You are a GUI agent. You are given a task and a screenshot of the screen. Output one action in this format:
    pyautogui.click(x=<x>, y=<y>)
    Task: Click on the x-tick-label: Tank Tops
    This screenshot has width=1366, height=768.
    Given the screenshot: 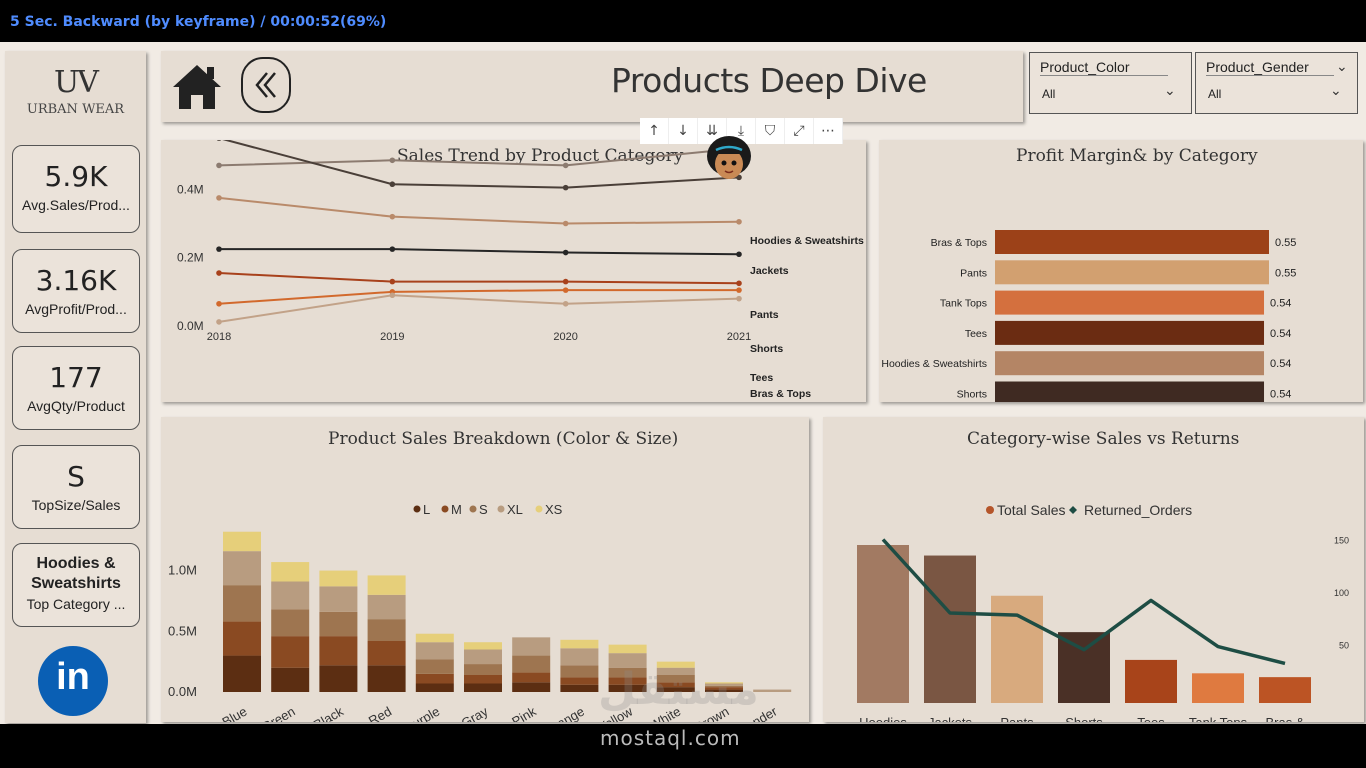 What is the action you would take?
    pyautogui.click(x=1218, y=718)
    